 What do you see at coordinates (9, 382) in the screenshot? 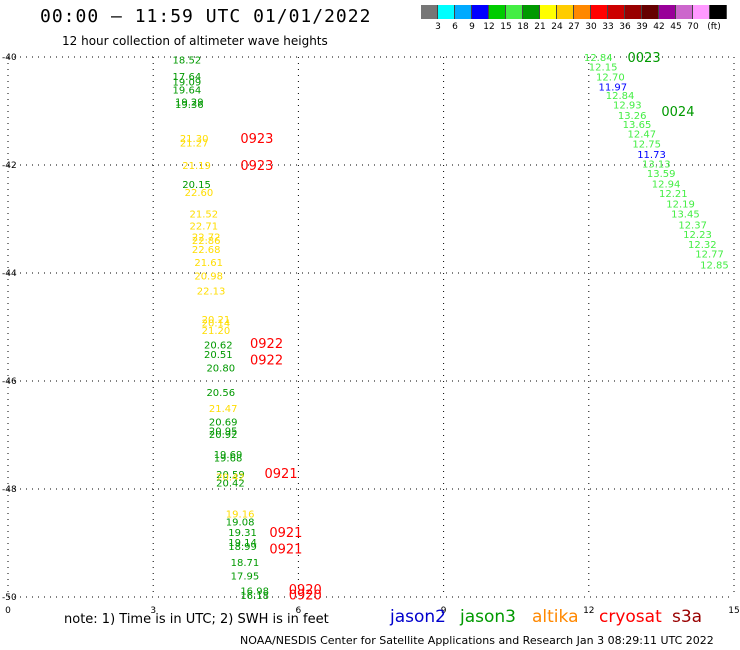
I see `y-tick-label: -46` at bounding box center [9, 382].